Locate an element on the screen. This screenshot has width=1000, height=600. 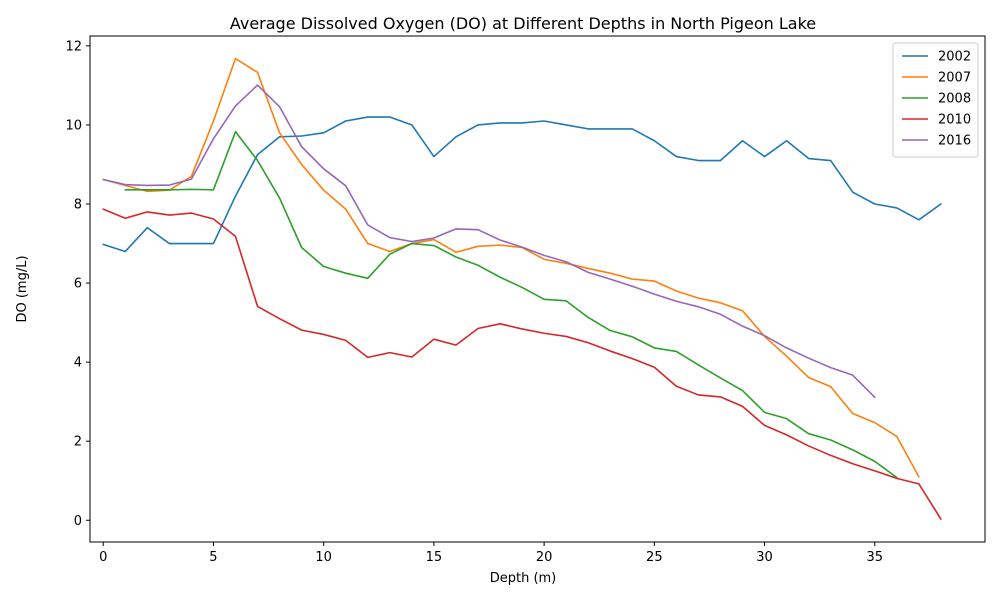
y-tick-label: 4 is located at coordinates (78, 363).